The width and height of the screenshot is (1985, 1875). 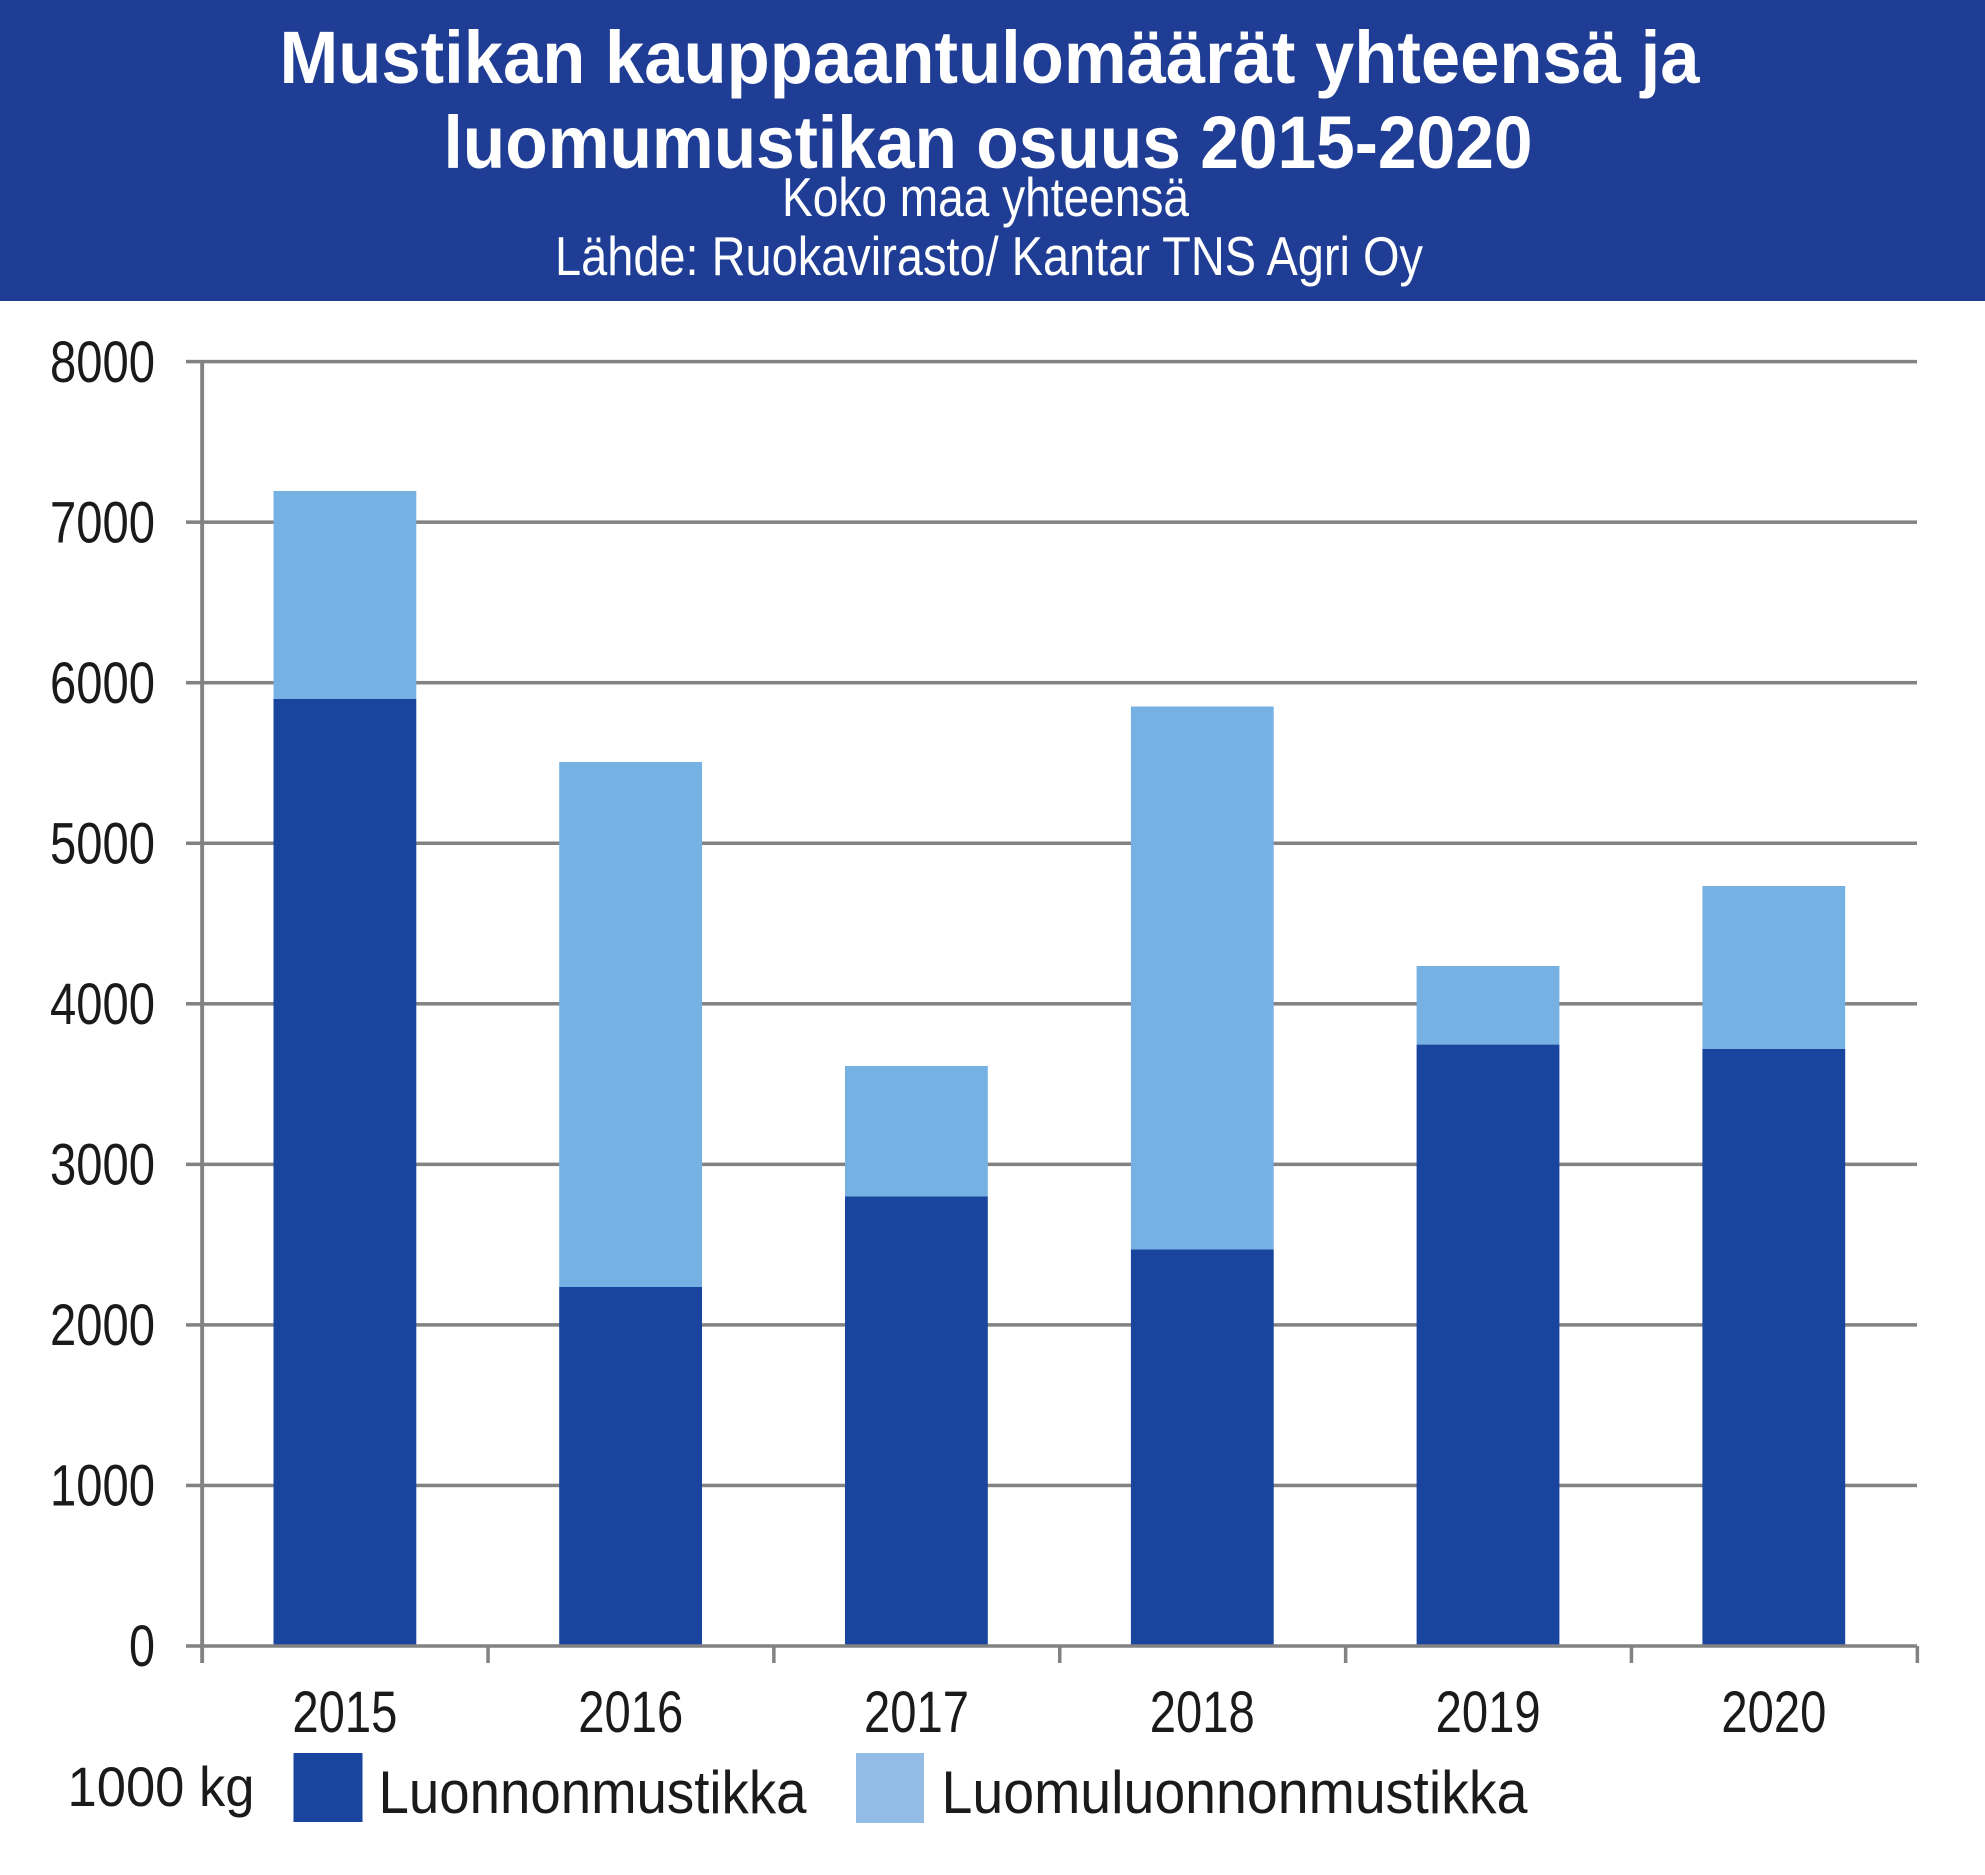 I want to click on svg-text: Luomuluonnonmustikka, so click(x=1235, y=1792).